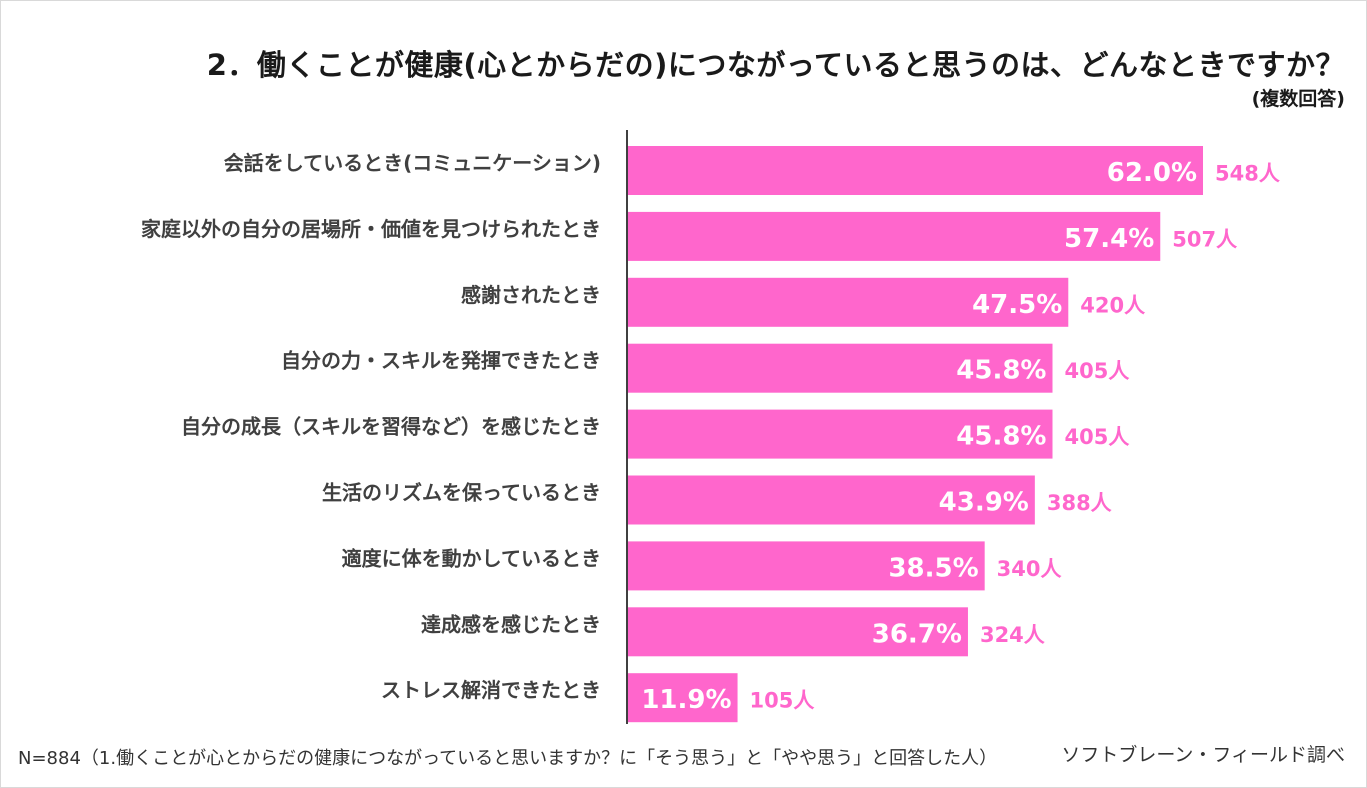  I want to click on value-label: 36.7%, so click(917, 634).